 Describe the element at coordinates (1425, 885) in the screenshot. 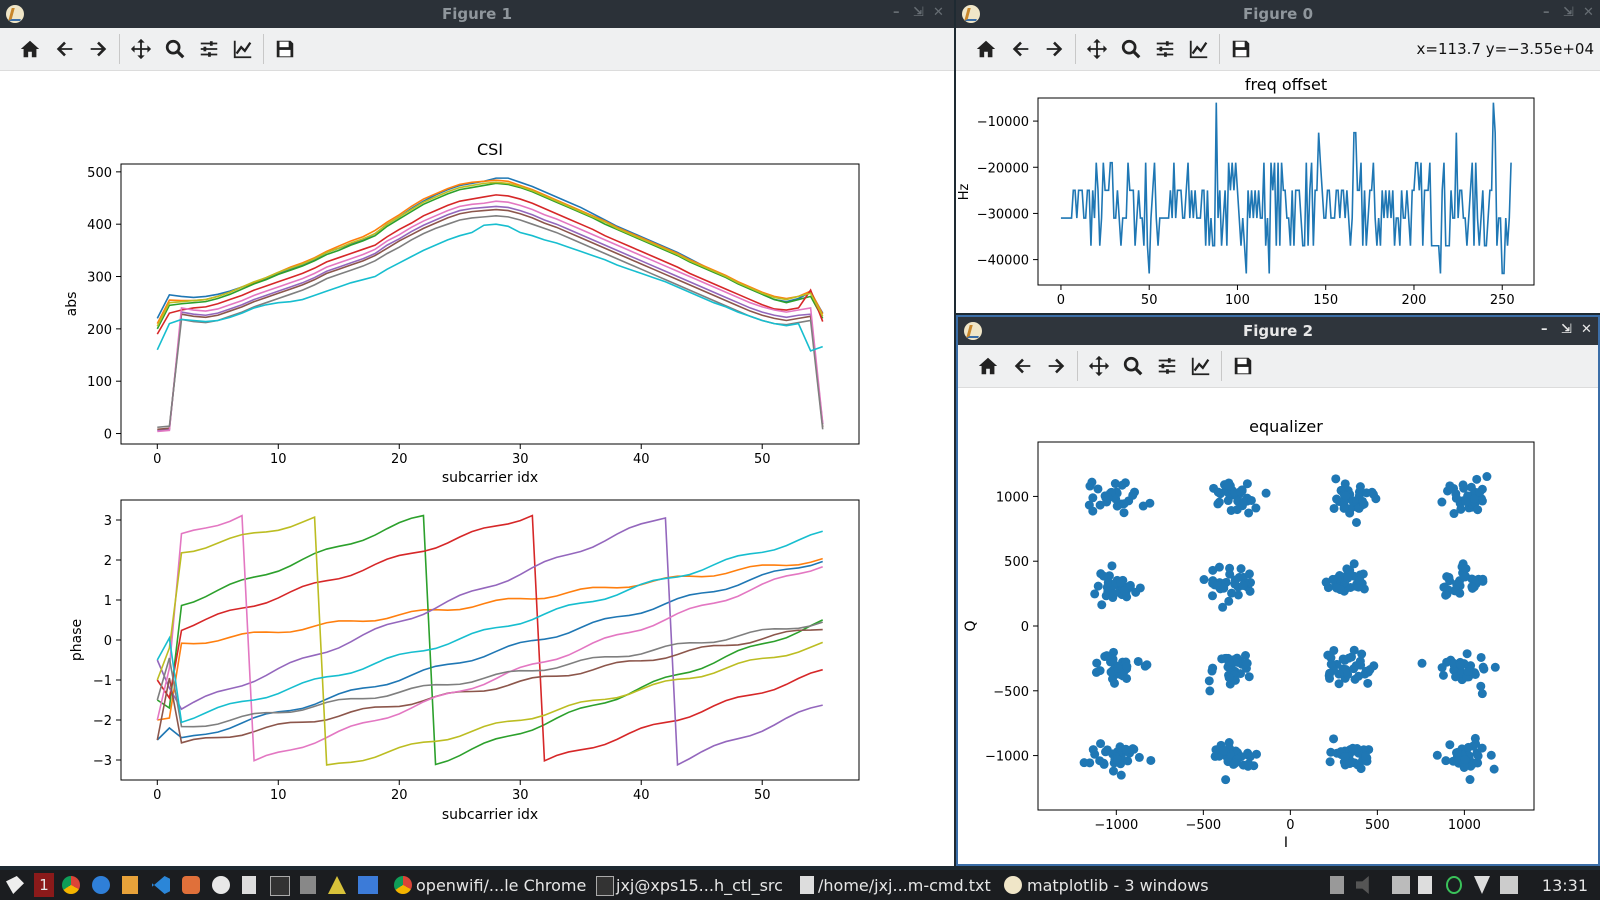

I see `notes-tray-icon` at that location.